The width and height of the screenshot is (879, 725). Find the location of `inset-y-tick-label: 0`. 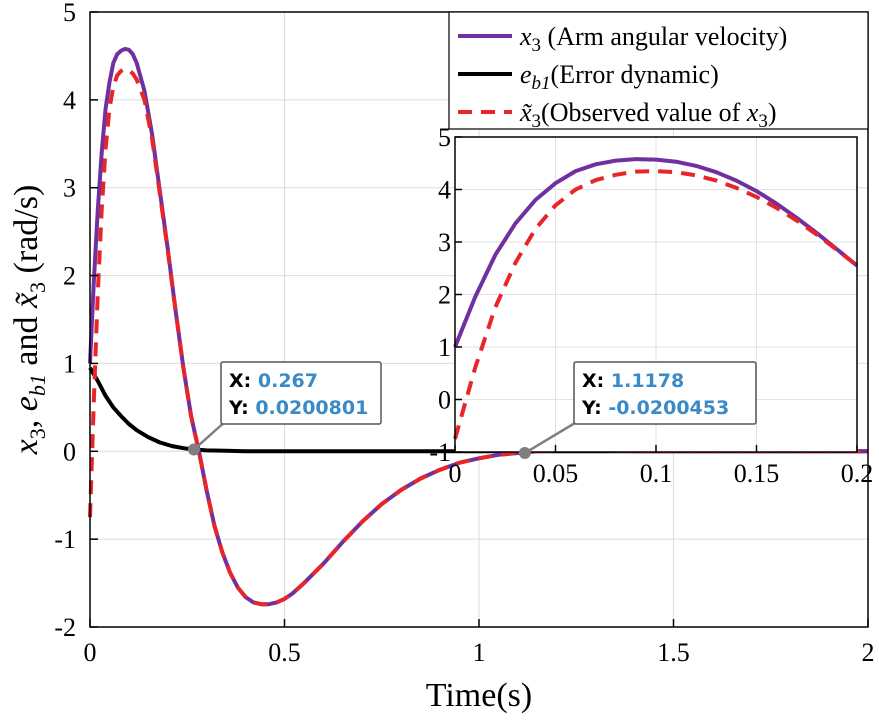

inset-y-tick-label: 0 is located at coordinates (444, 400).